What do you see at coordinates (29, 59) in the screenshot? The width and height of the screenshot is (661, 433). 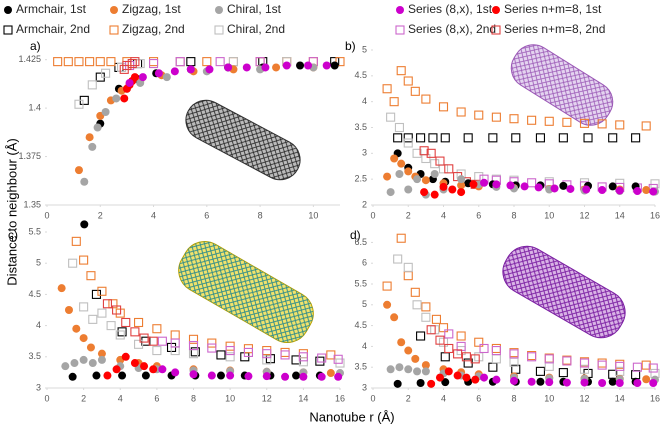 I see `y-tick-label: 1.425` at bounding box center [29, 59].